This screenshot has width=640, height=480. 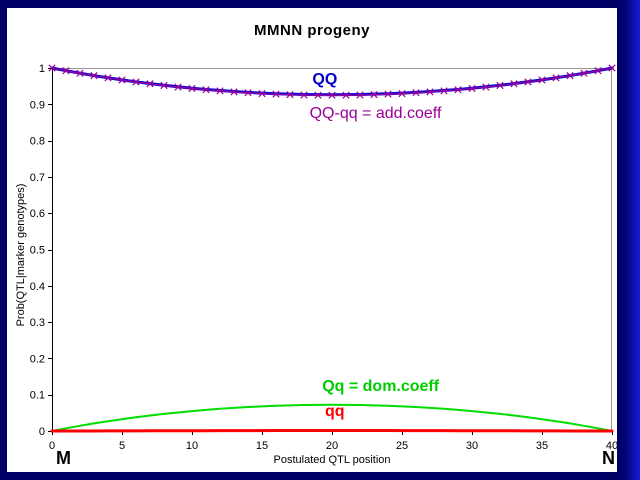 I want to click on x-tick-label: 20, so click(x=332, y=446).